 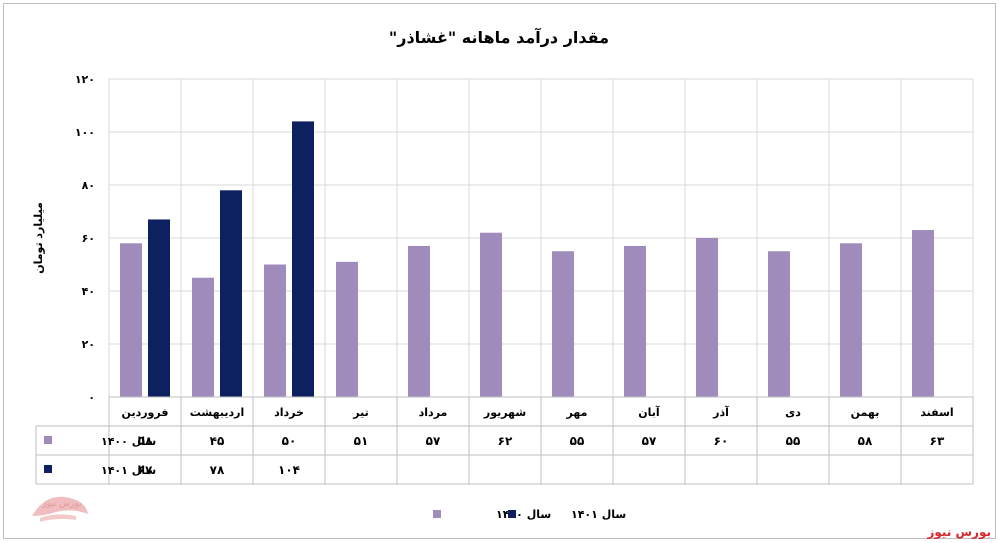 I want to click on y-axis-label: میلیارد تومان, so click(x=38, y=238).